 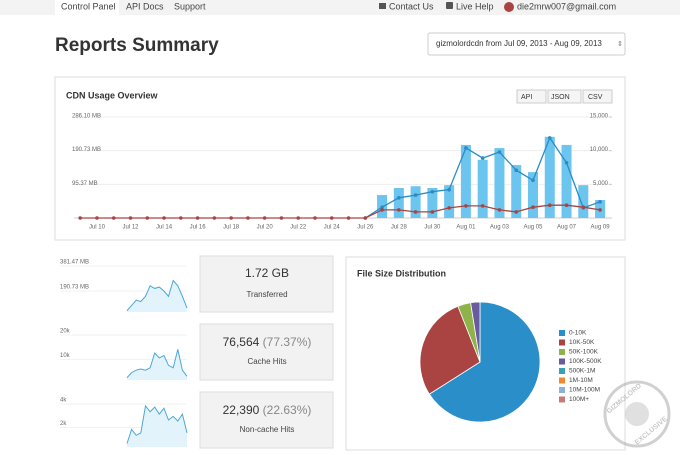 What do you see at coordinates (582, 342) in the screenshot?
I see `legend-label: 10K-50K` at bounding box center [582, 342].